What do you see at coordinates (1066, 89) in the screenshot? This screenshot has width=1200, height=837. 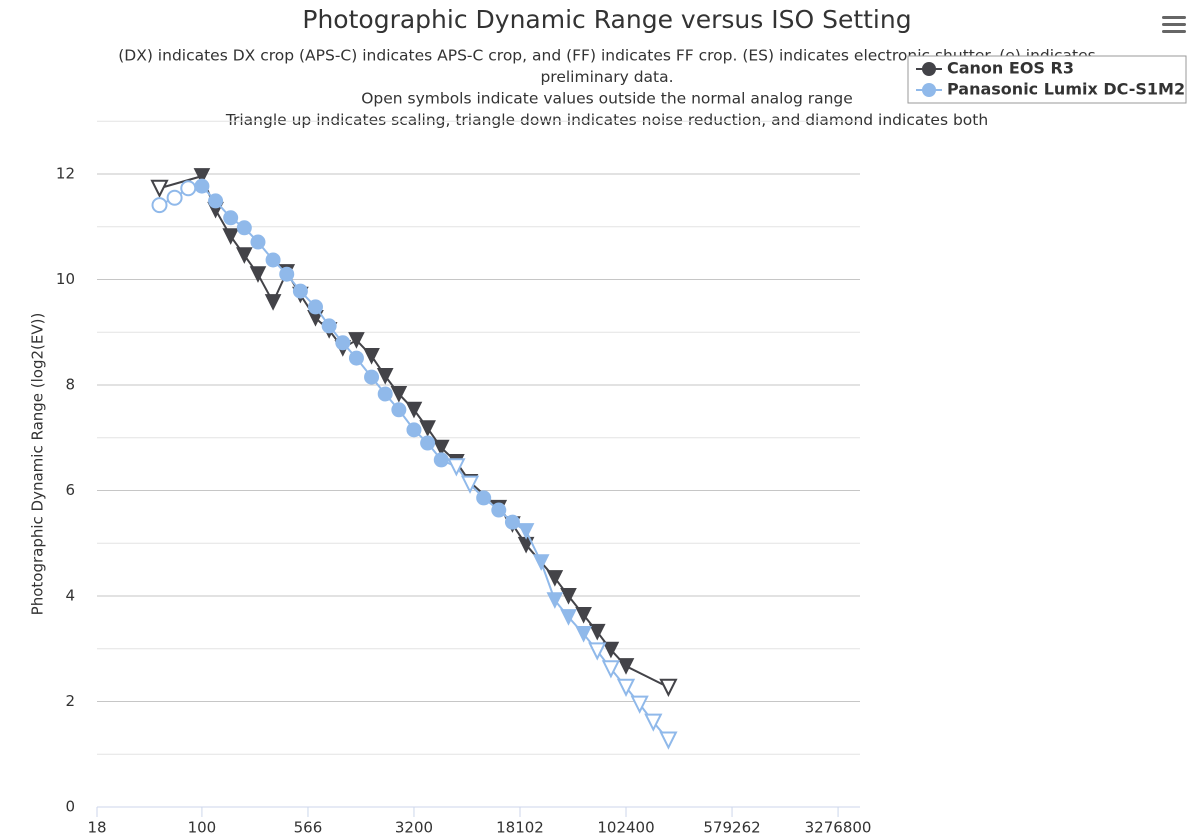 I see `legend-label: Panasonic Lumix DC-S1M2` at bounding box center [1066, 89].